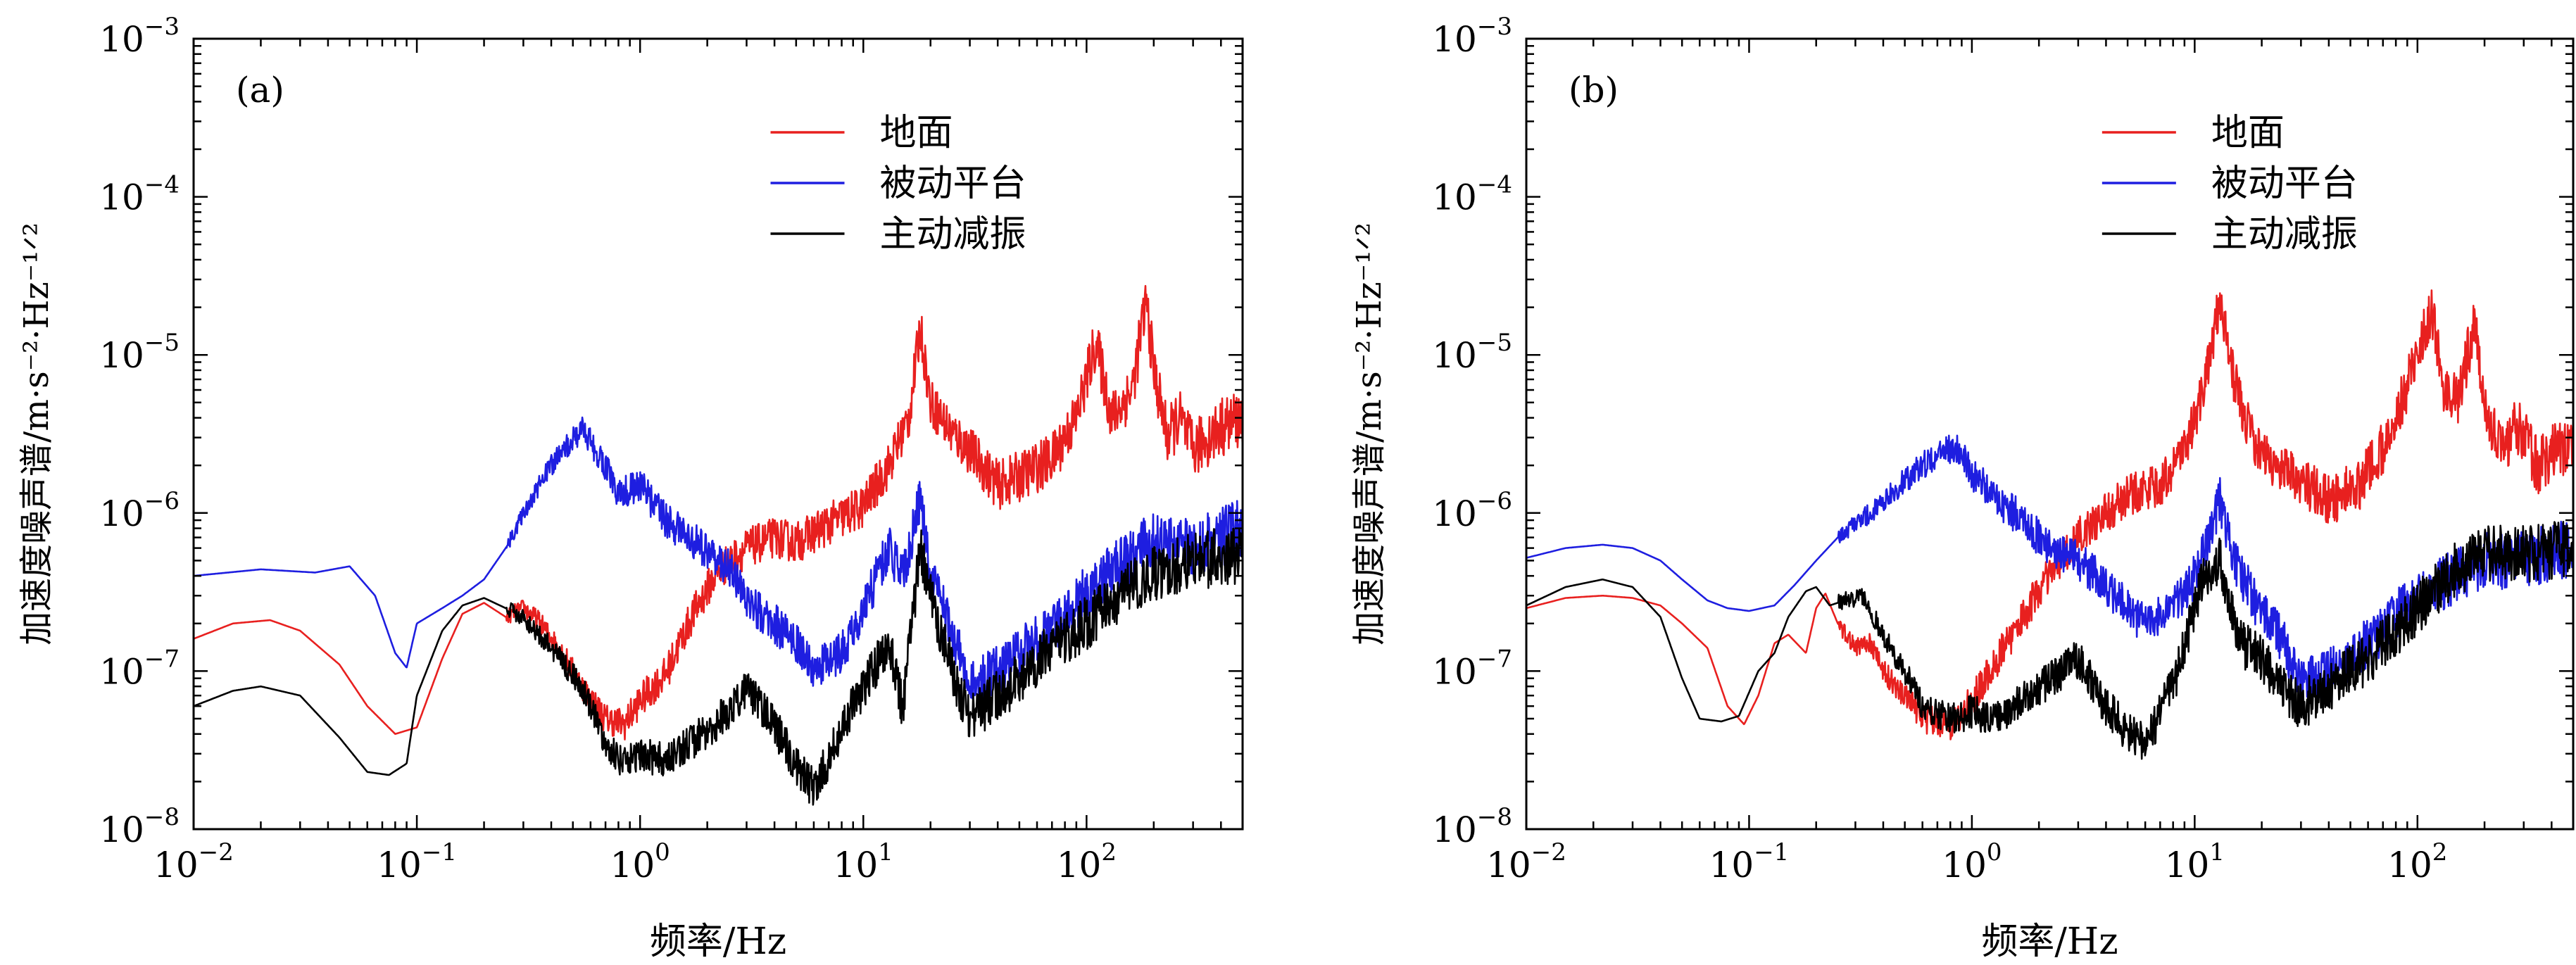 This screenshot has width=2576, height=965. I want to click on panel-label: (b), so click(1594, 90).